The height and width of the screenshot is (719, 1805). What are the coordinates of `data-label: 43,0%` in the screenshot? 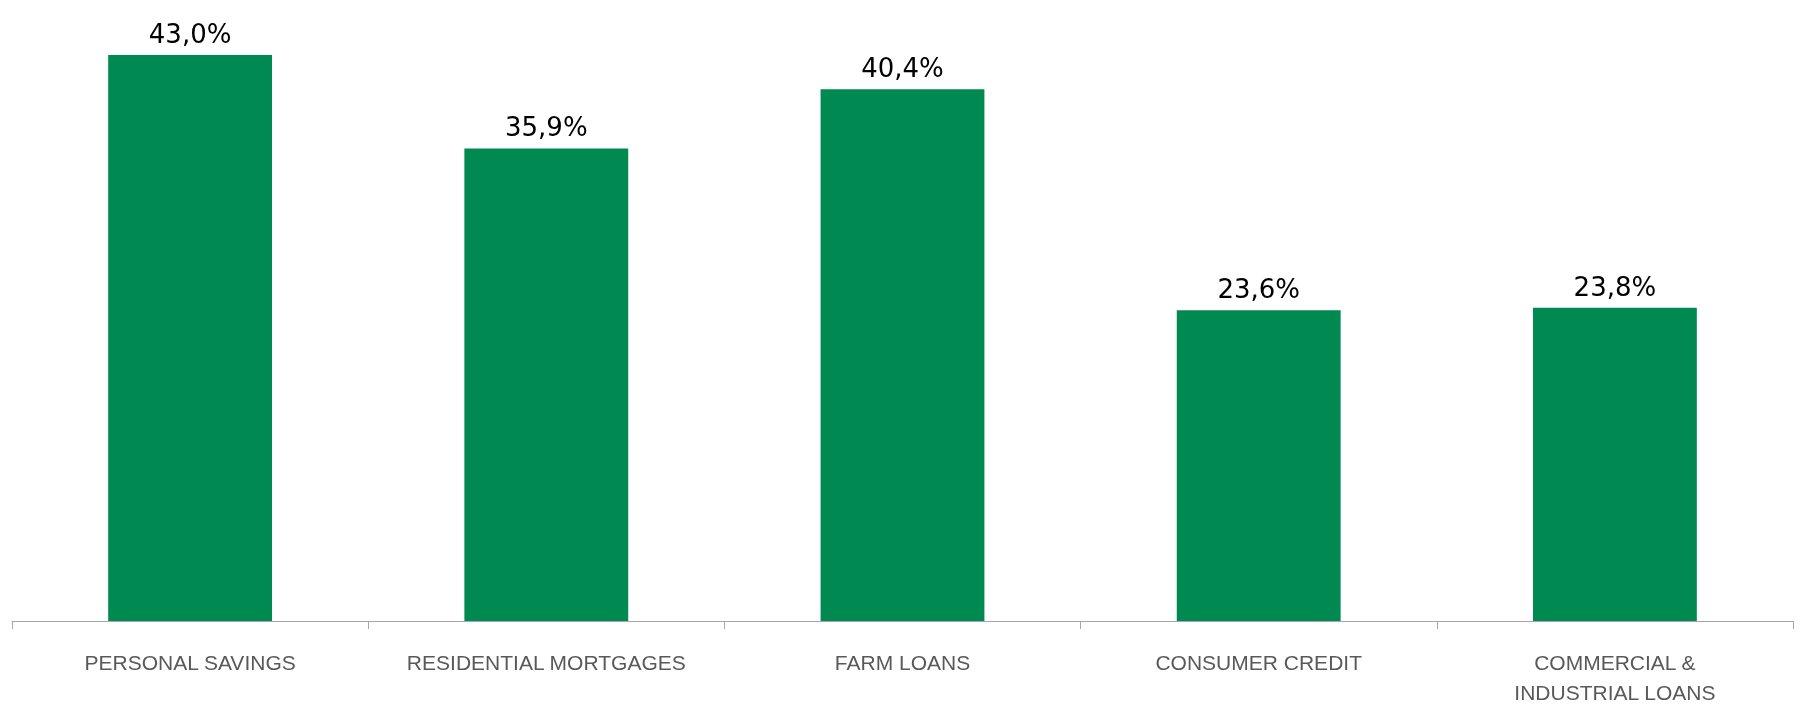 It's located at (190, 34).